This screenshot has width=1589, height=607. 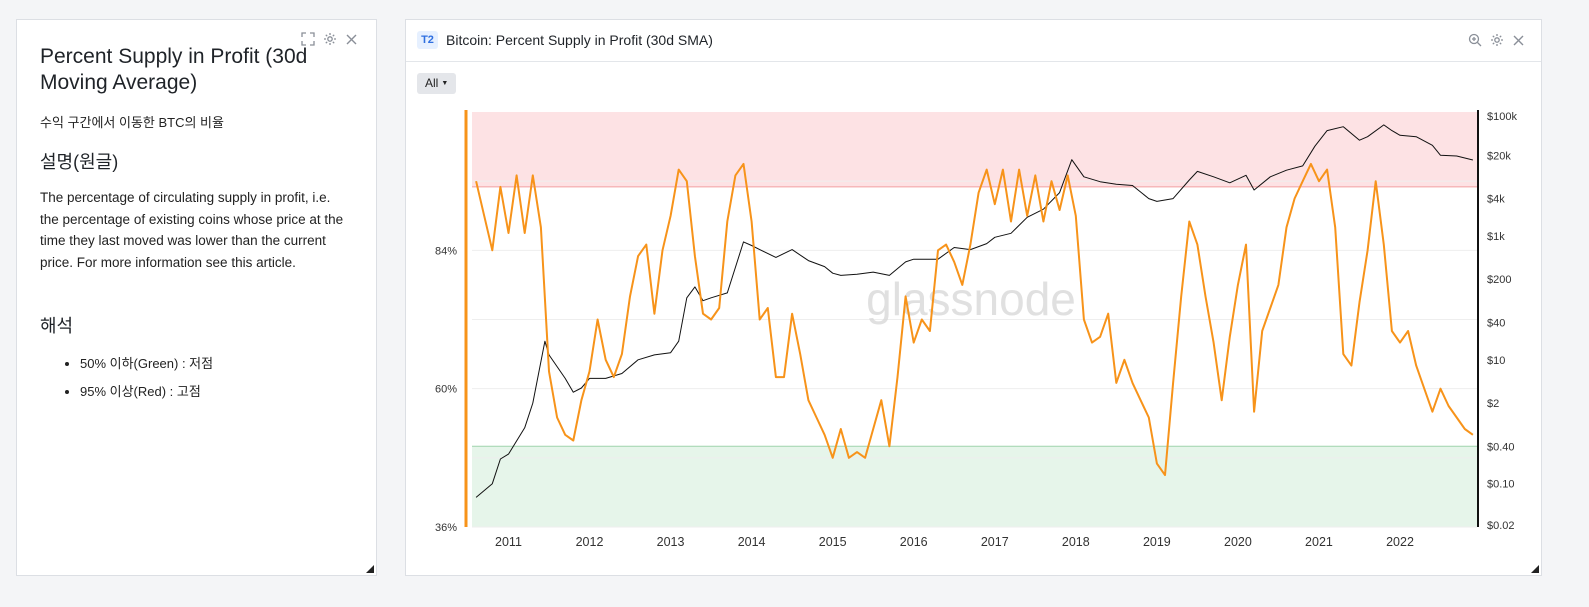 I want to click on interpretation-heading: 해석, so click(x=57, y=326).